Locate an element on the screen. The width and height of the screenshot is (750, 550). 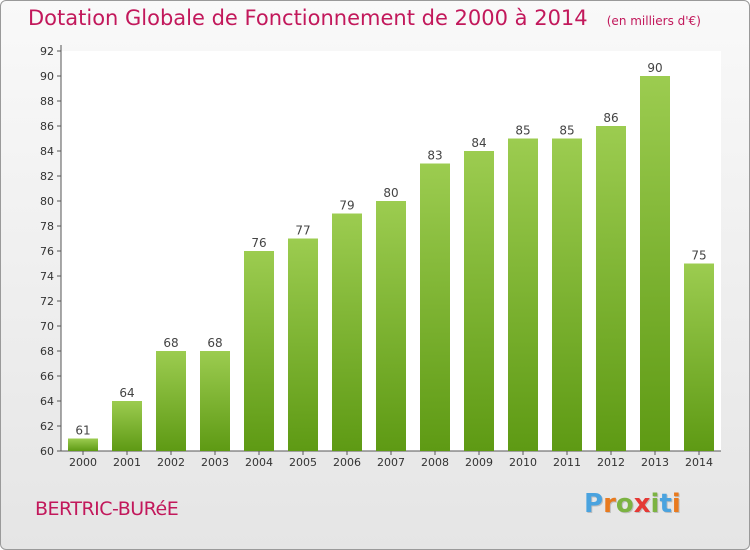
y-tick-label: 74 is located at coordinates (47, 276).